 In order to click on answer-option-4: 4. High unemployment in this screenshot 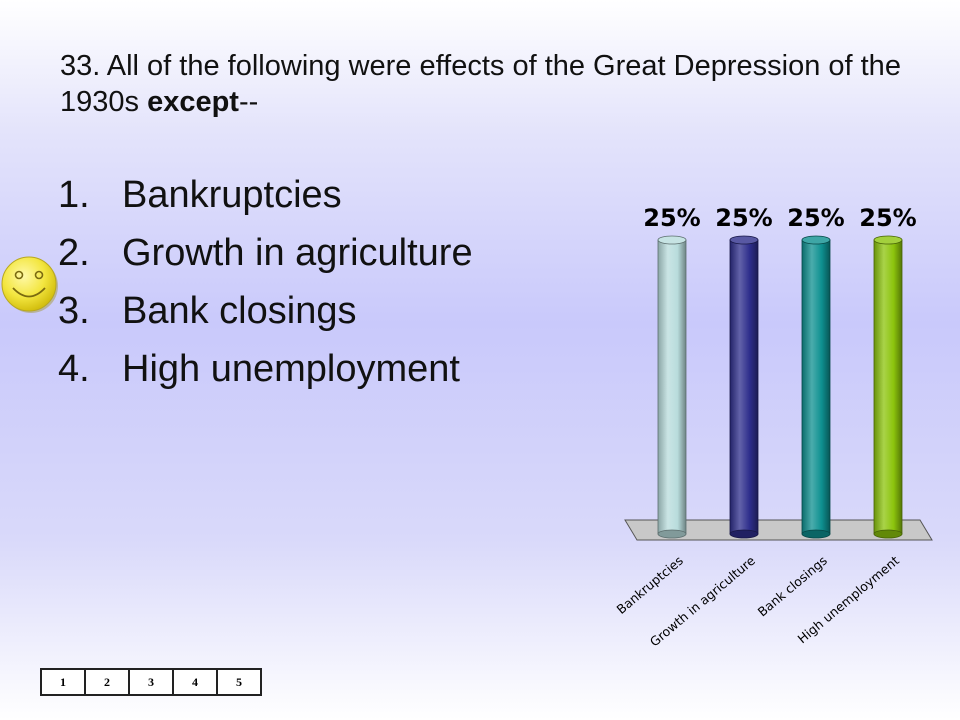, I will do `click(318, 369)`.